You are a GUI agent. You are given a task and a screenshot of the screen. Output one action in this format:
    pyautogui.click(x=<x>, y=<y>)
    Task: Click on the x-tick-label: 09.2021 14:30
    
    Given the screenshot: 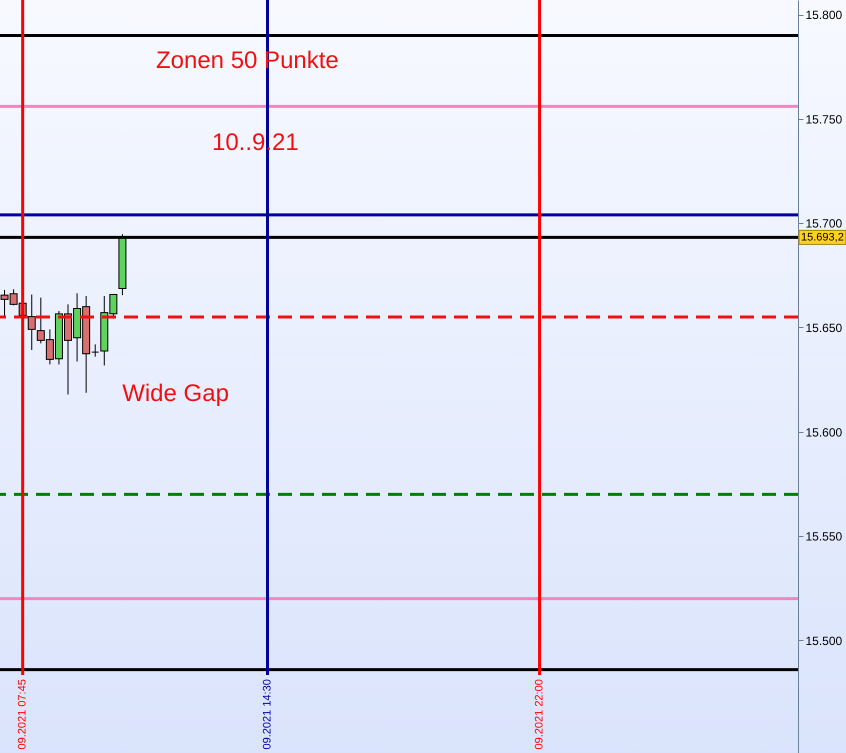 What is the action you would take?
    pyautogui.click(x=268, y=714)
    